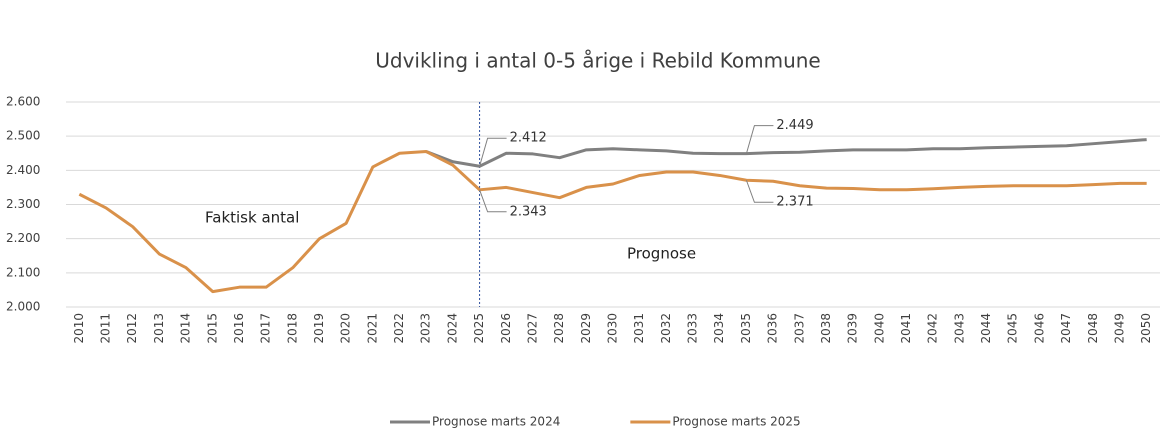  I want to click on x-tick-label: 2013, so click(159, 328).